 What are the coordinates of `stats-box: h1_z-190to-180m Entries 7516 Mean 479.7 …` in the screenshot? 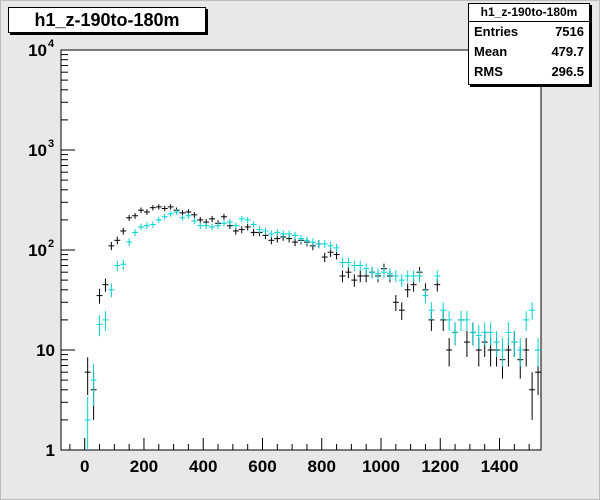 It's located at (529, 44).